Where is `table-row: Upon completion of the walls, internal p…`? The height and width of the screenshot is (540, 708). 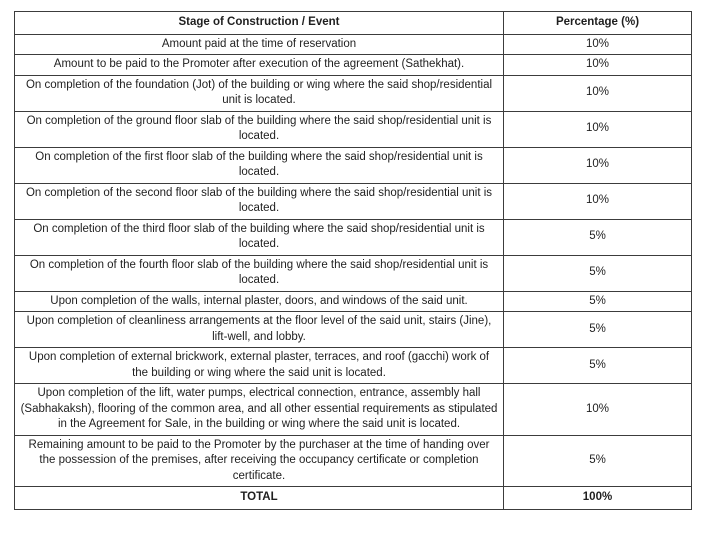
table-row: Upon completion of the walls, internal p… is located at coordinates (353, 301).